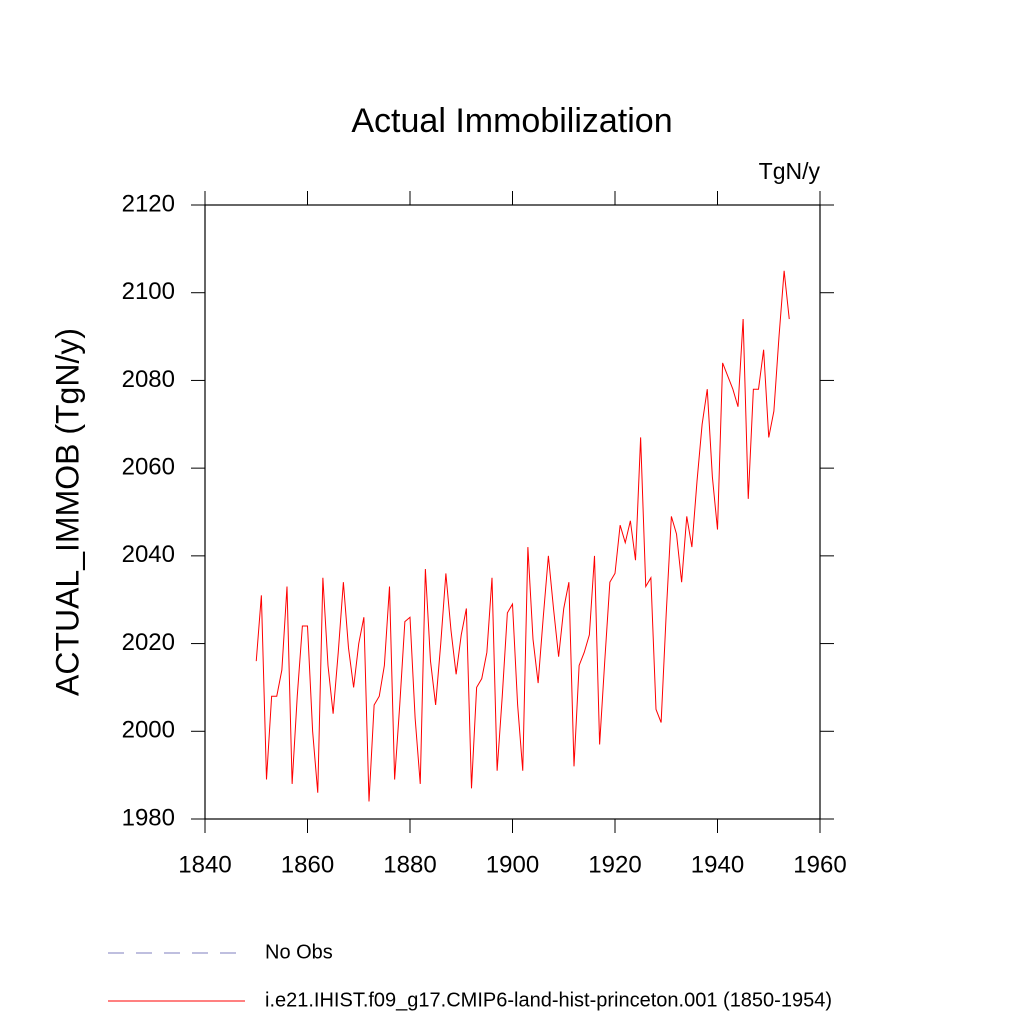 The width and height of the screenshot is (1024, 1024). I want to click on y-tick-label: 2120, so click(148, 203).